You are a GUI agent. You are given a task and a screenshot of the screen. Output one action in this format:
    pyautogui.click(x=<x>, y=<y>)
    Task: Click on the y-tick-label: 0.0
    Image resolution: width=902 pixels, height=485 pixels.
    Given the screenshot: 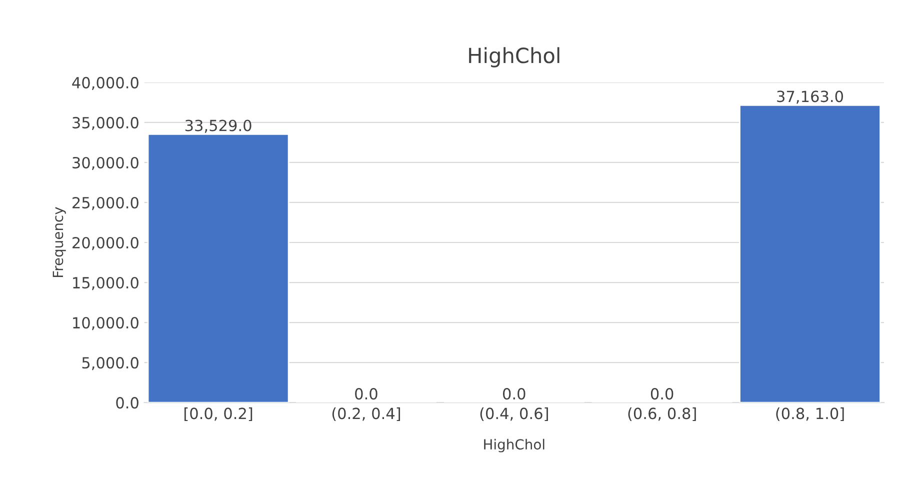 What is the action you would take?
    pyautogui.click(x=127, y=403)
    